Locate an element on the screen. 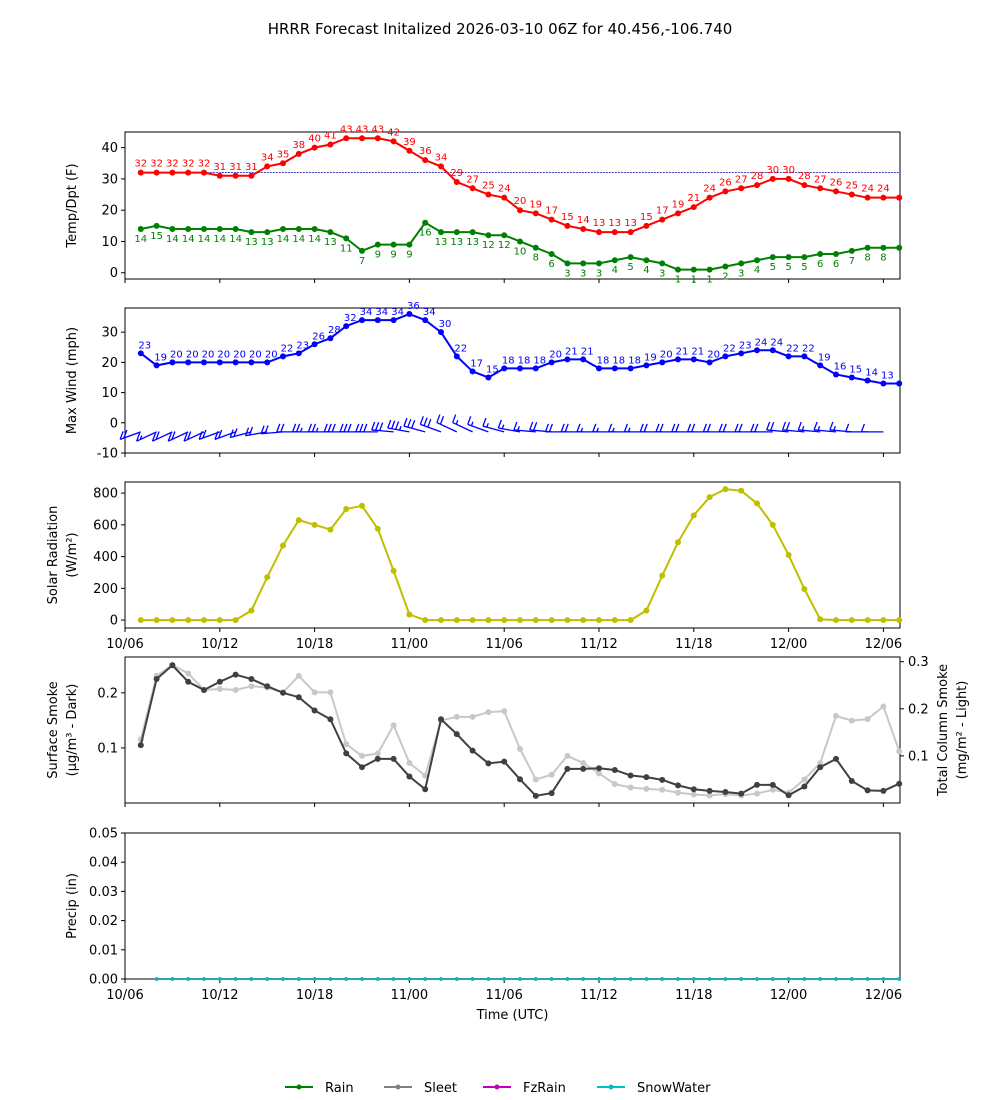 Image resolution: width=1000 pixels, height=1100 pixels. temp-data-label: 31 is located at coordinates (219, 167).